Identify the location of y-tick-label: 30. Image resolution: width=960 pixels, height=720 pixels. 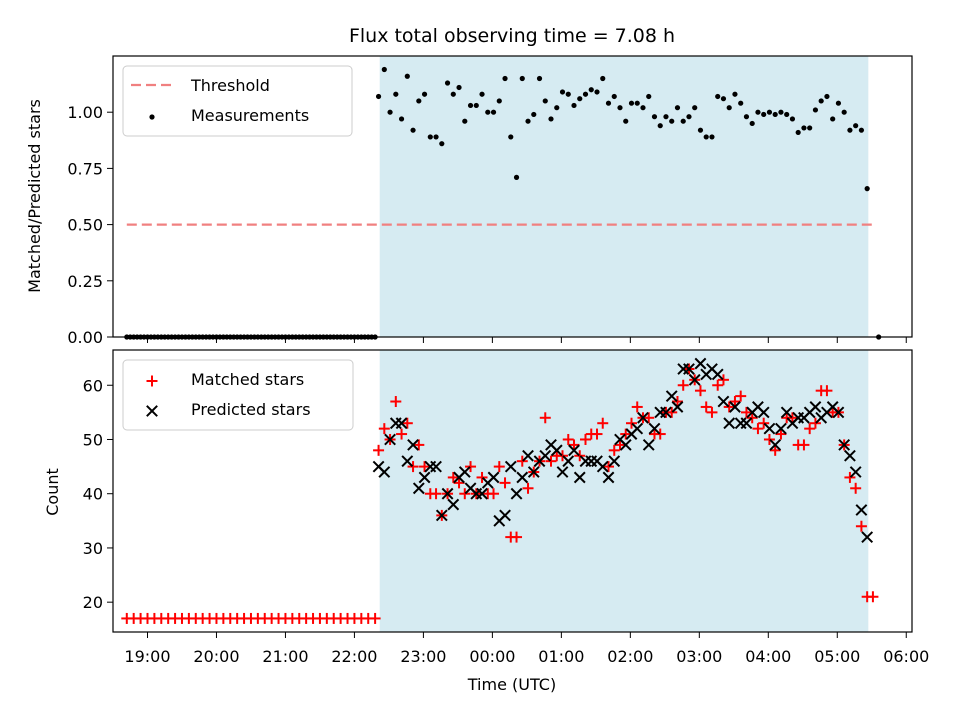
(93, 548).